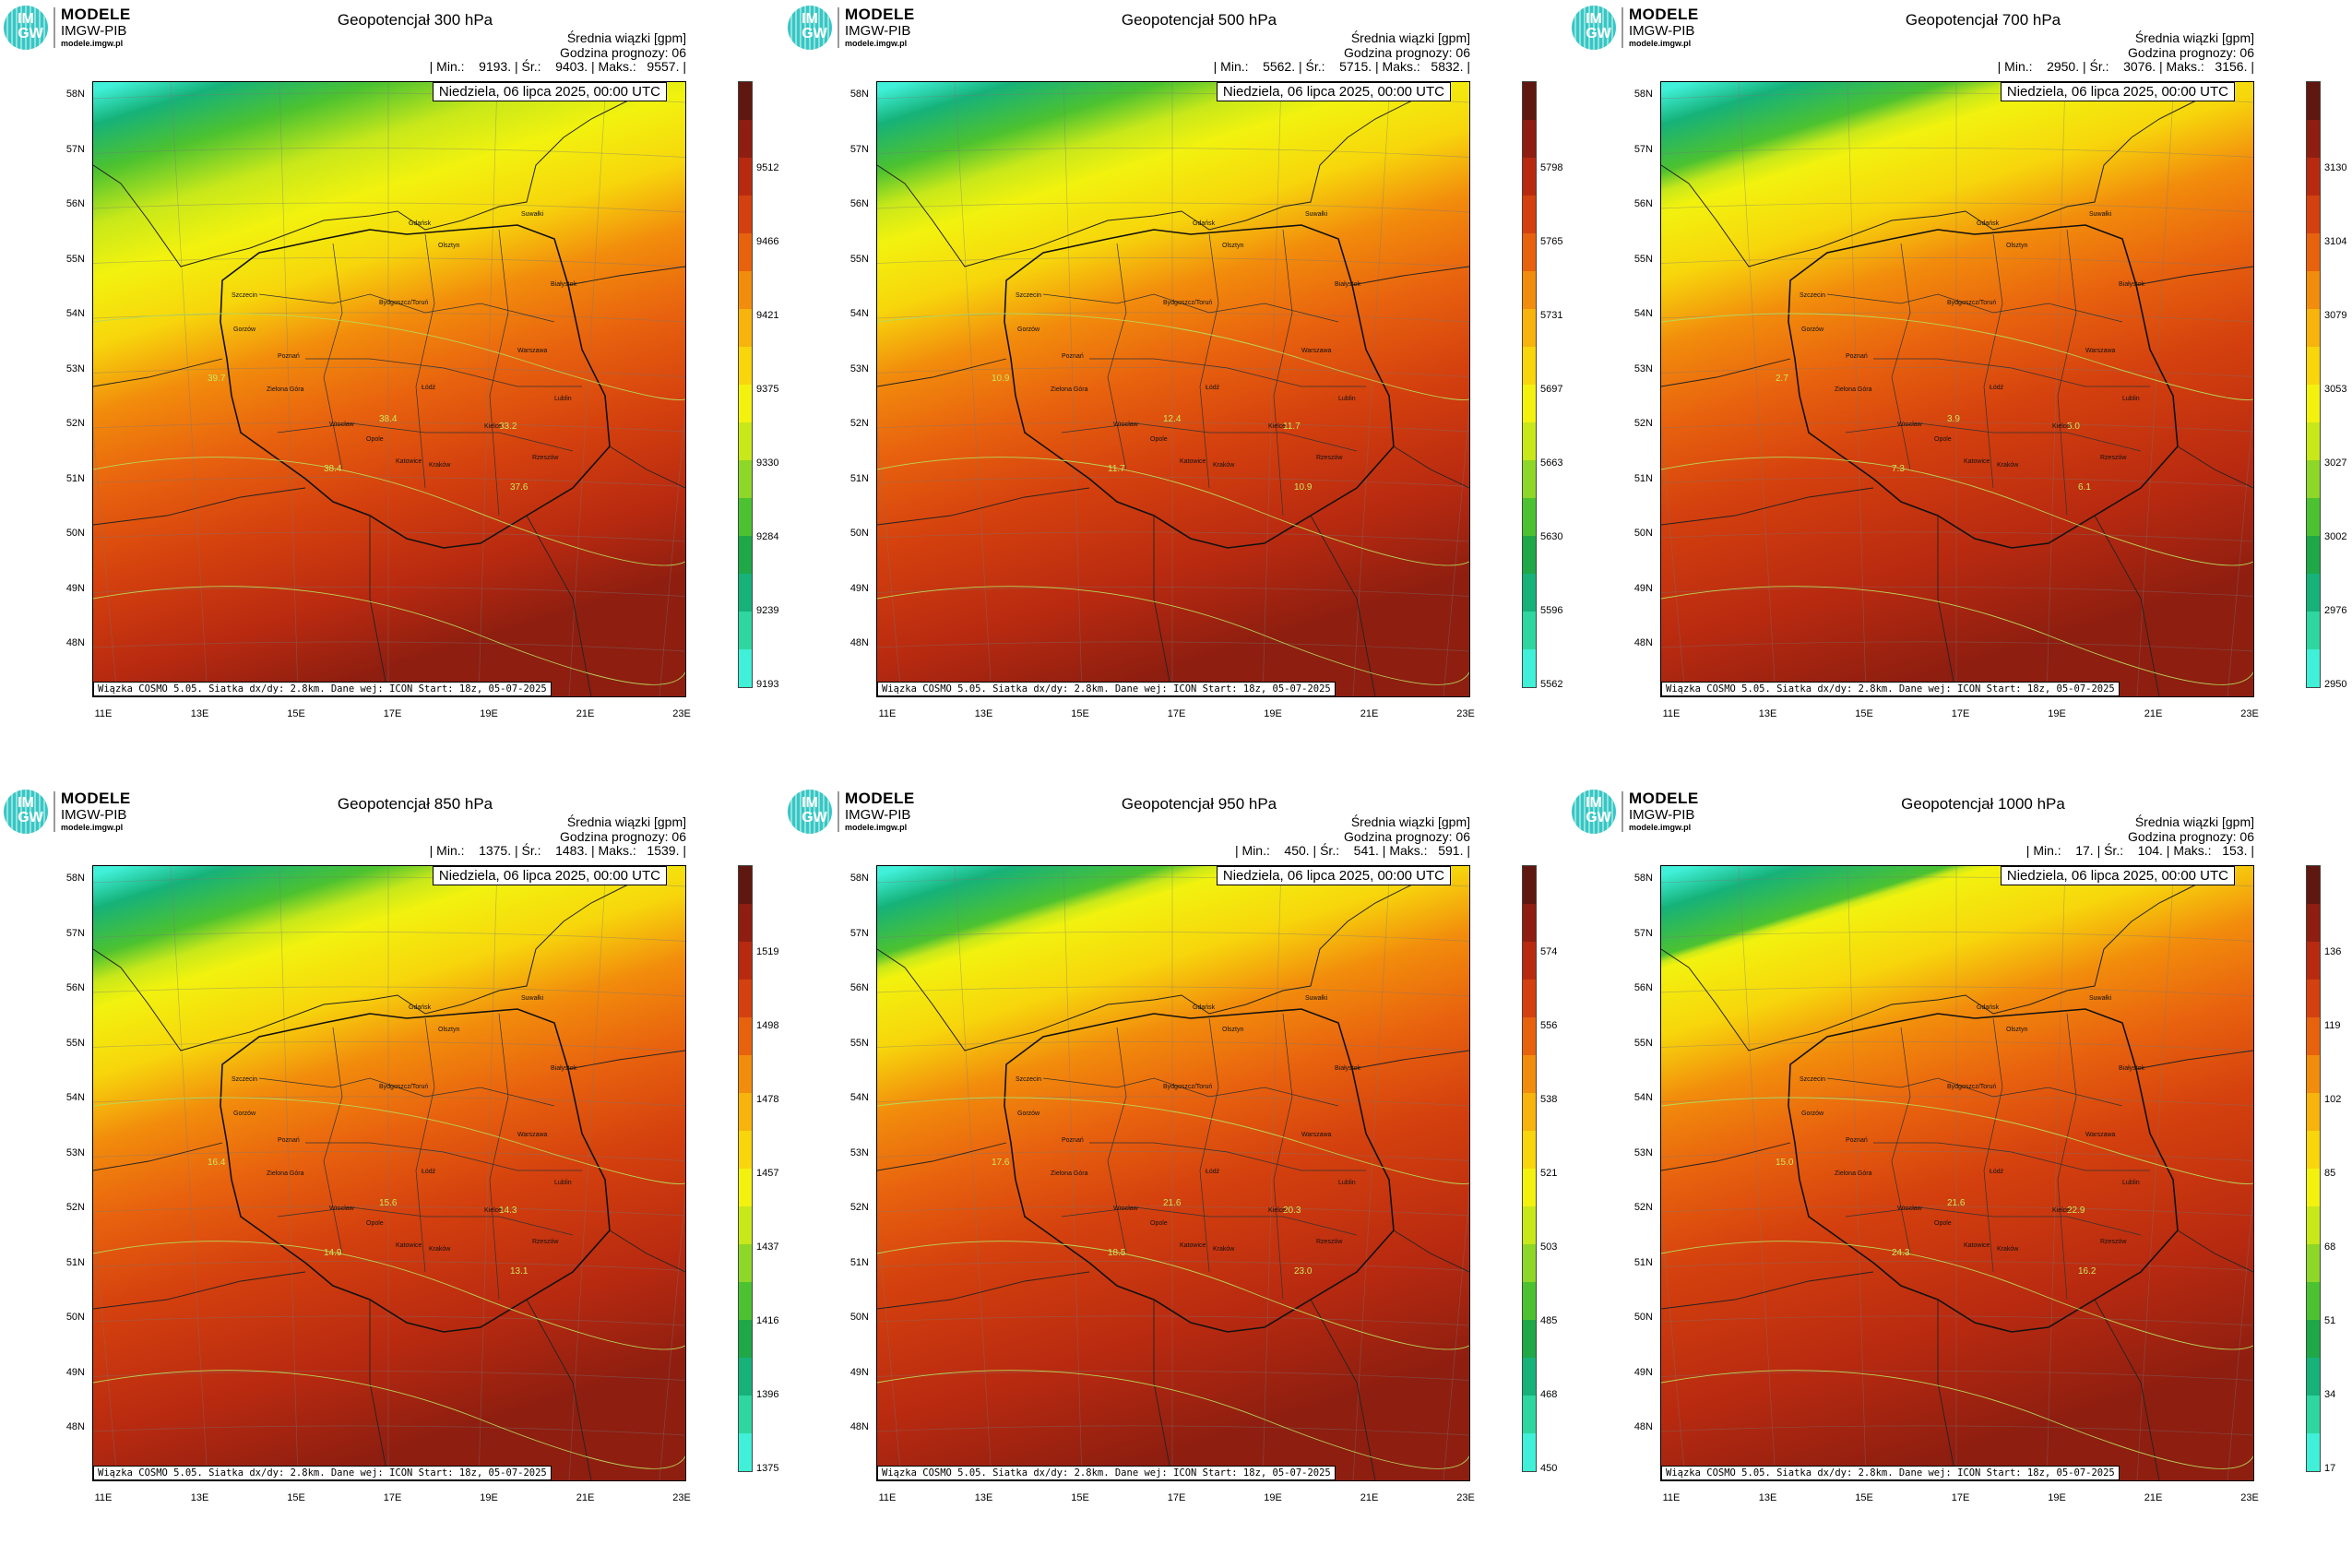 This screenshot has height=1568, width=2352. Describe the element at coordinates (859, 533) in the screenshot. I see `latitude-label: 50N` at that location.